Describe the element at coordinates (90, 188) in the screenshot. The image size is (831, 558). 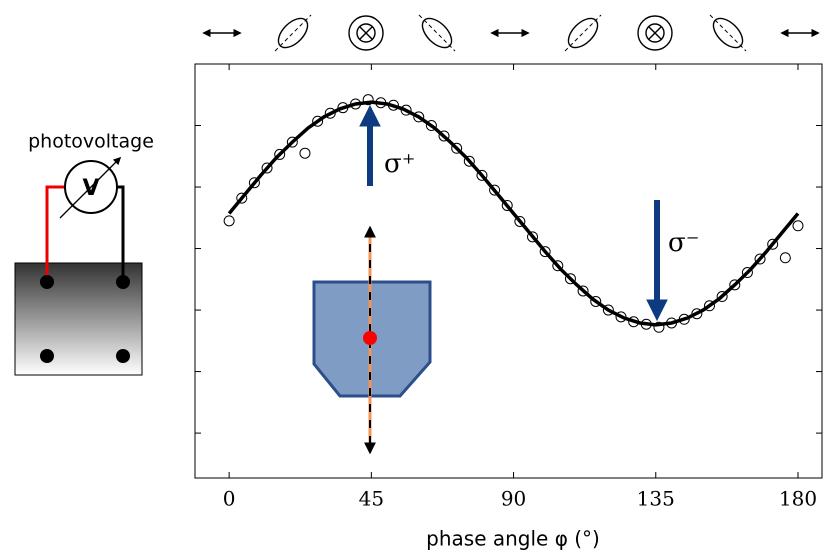
I see `meter-label: V` at that location.